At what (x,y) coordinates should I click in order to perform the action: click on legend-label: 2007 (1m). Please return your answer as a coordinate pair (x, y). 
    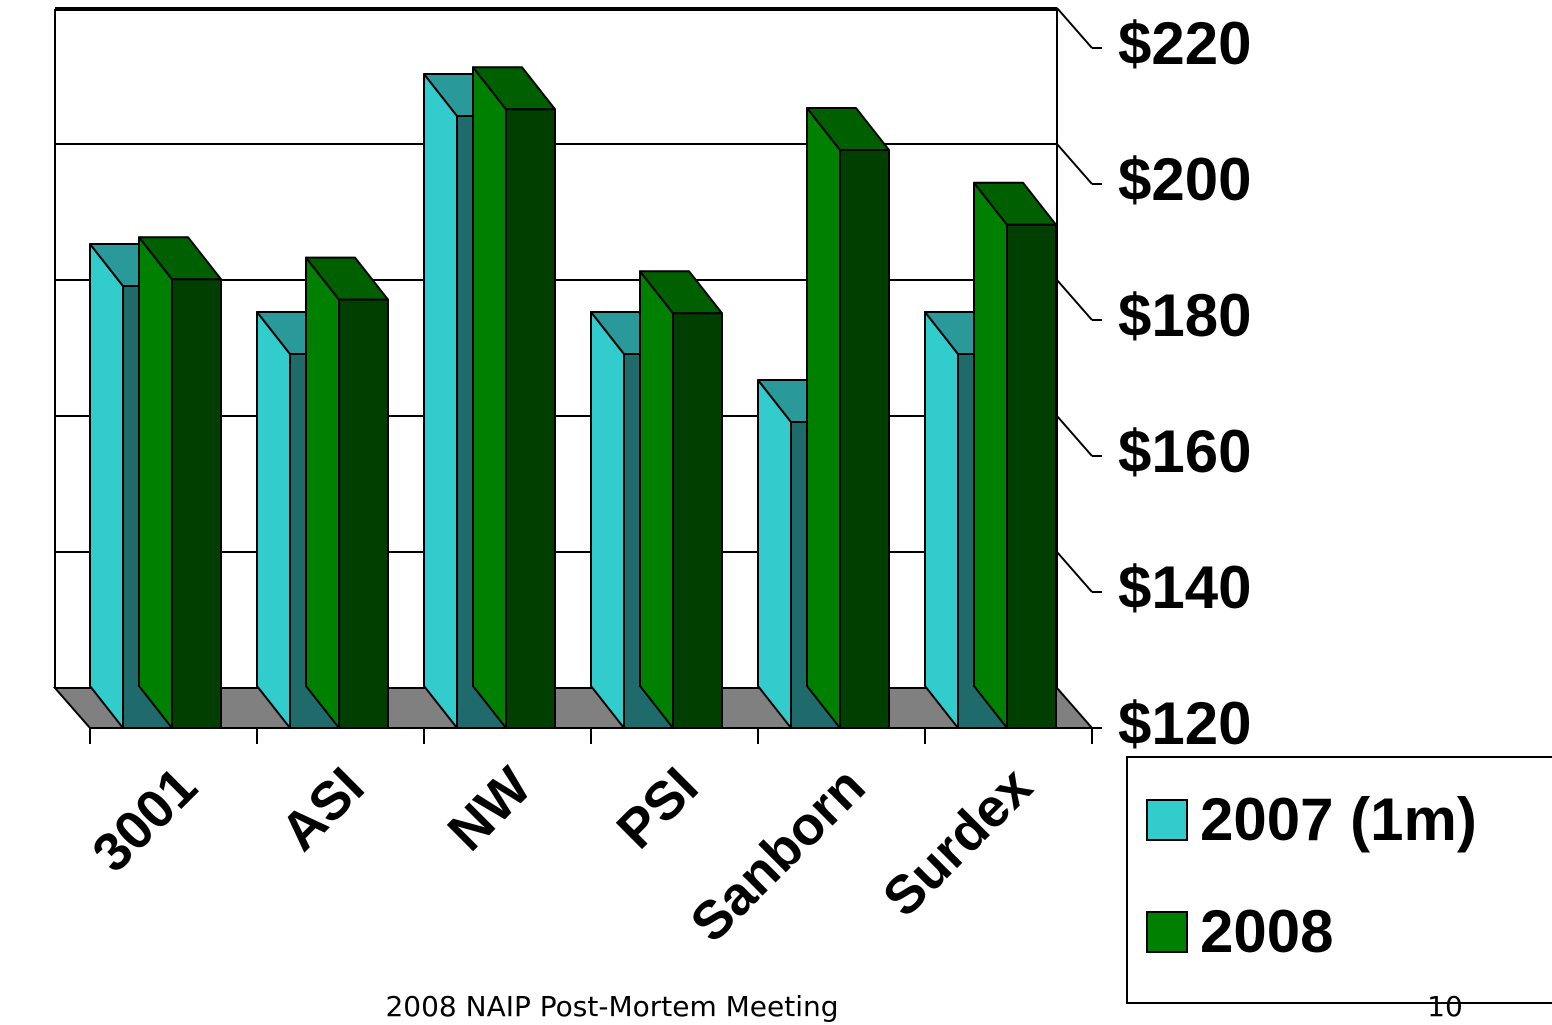
    Looking at the image, I should click on (1338, 819).